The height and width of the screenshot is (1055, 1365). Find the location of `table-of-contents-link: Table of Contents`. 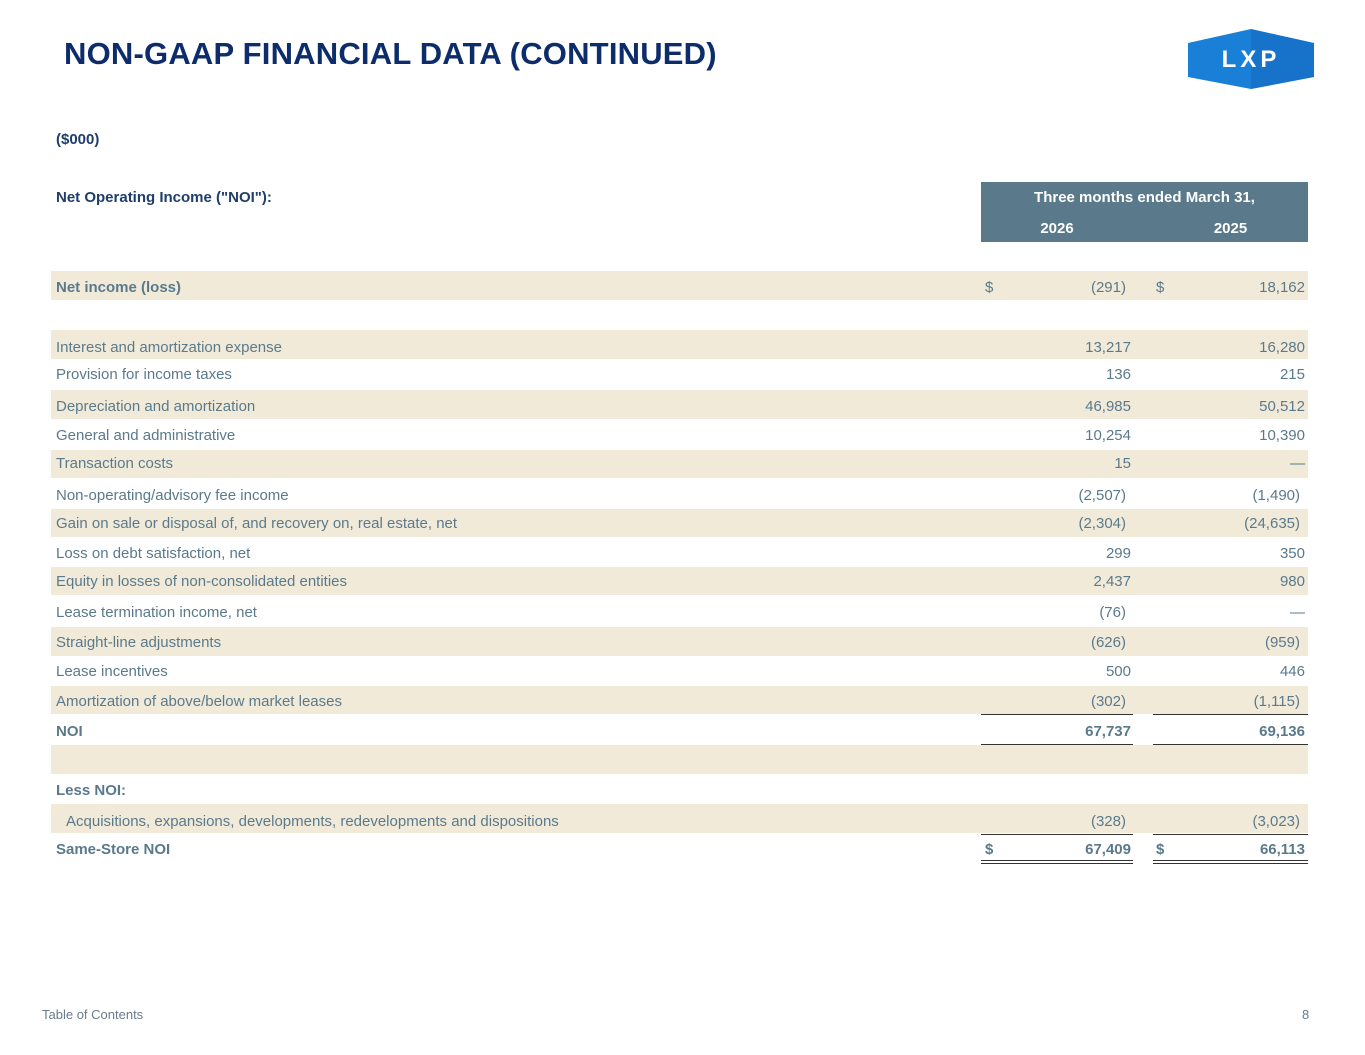

table-of-contents-link: Table of Contents is located at coordinates (93, 1014).